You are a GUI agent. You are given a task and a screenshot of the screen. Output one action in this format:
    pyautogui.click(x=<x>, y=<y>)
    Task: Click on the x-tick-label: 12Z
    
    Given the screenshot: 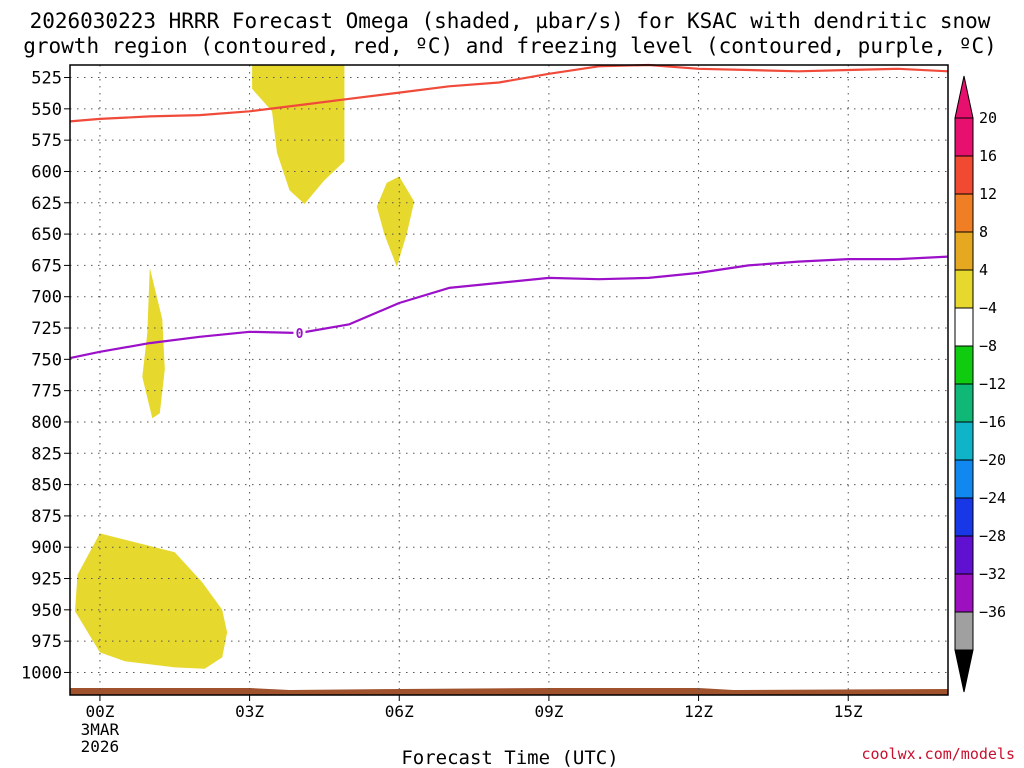 What is the action you would take?
    pyautogui.click(x=698, y=711)
    